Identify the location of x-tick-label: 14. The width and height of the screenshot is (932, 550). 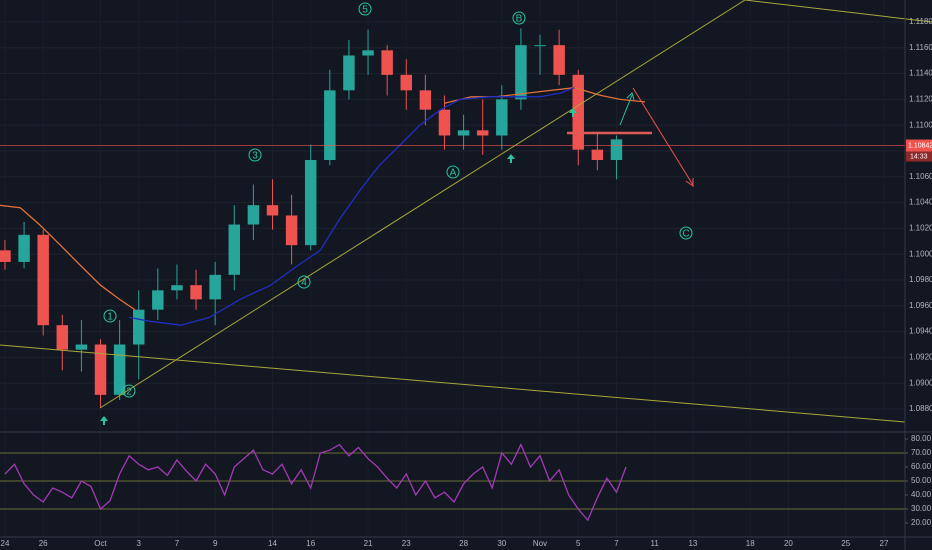
(272, 543).